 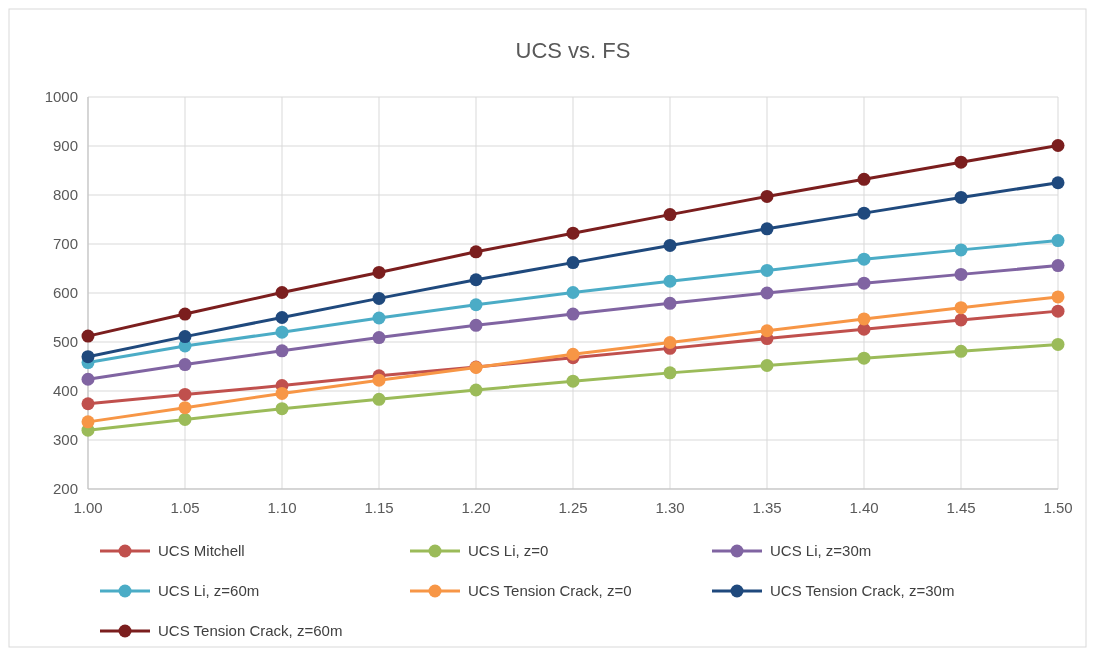 What do you see at coordinates (1058, 507) in the screenshot?
I see `x-tick-label: 1.50` at bounding box center [1058, 507].